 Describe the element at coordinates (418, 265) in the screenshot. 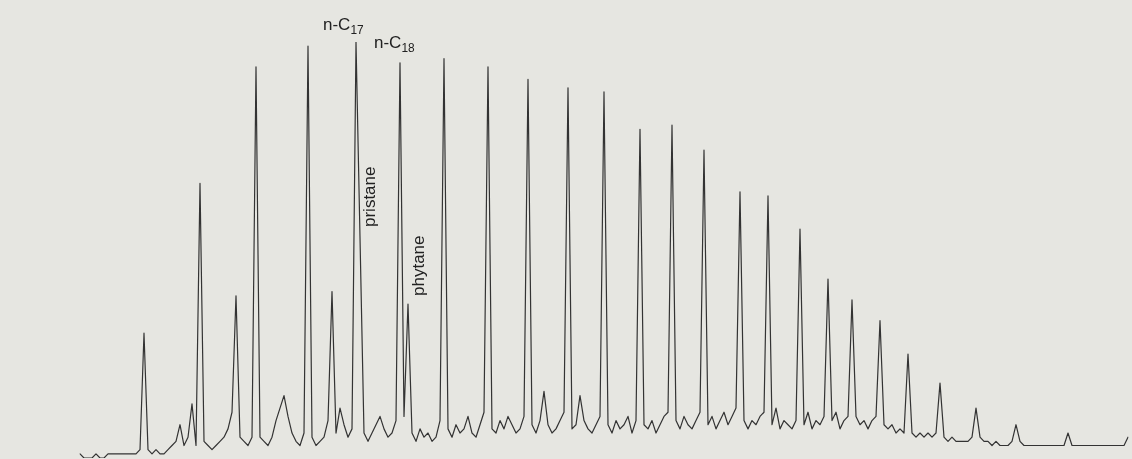

I see `annotation: phytane` at that location.